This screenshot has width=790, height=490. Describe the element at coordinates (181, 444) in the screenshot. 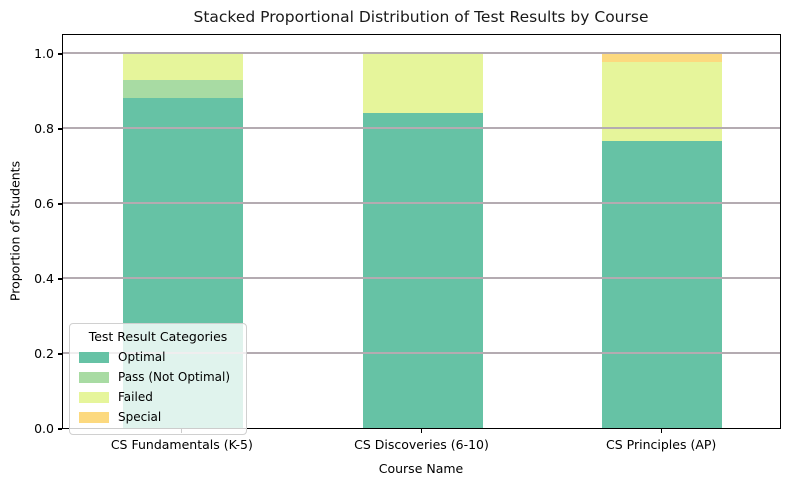

I see `x-tick-label: CS Fundamentals (K-5)` at that location.